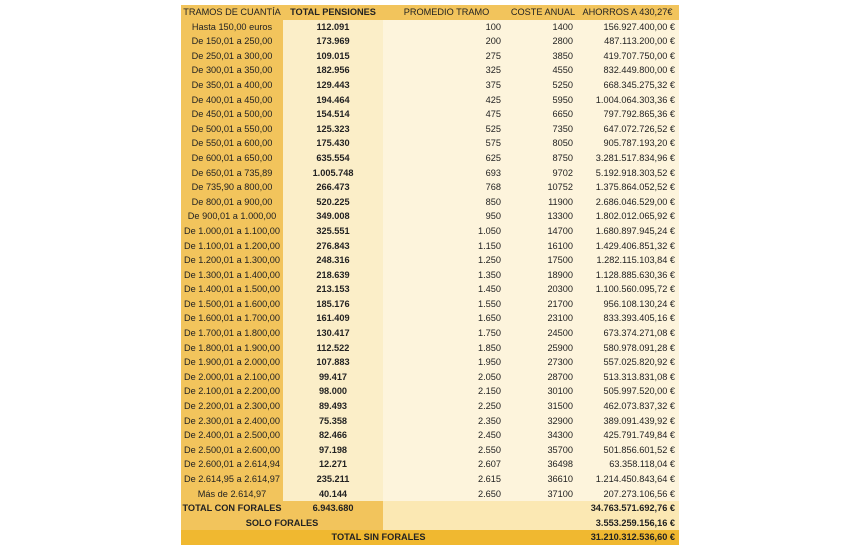 This screenshot has width=862, height=545. Describe the element at coordinates (232, 70) in the screenshot. I see `tramo-cell: De 300,01 a 350,00` at that location.